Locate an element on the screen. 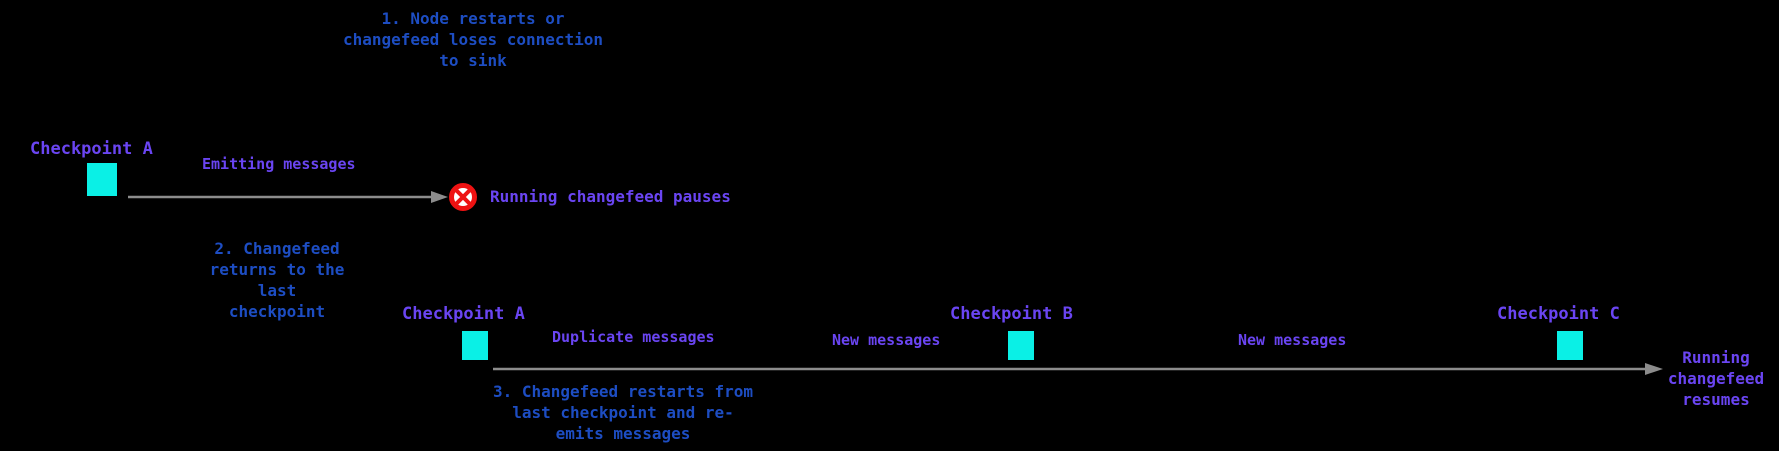 The height and width of the screenshot is (451, 1779). running-changefeed-resumes-label: Running changefeed resumes is located at coordinates (1716, 378).